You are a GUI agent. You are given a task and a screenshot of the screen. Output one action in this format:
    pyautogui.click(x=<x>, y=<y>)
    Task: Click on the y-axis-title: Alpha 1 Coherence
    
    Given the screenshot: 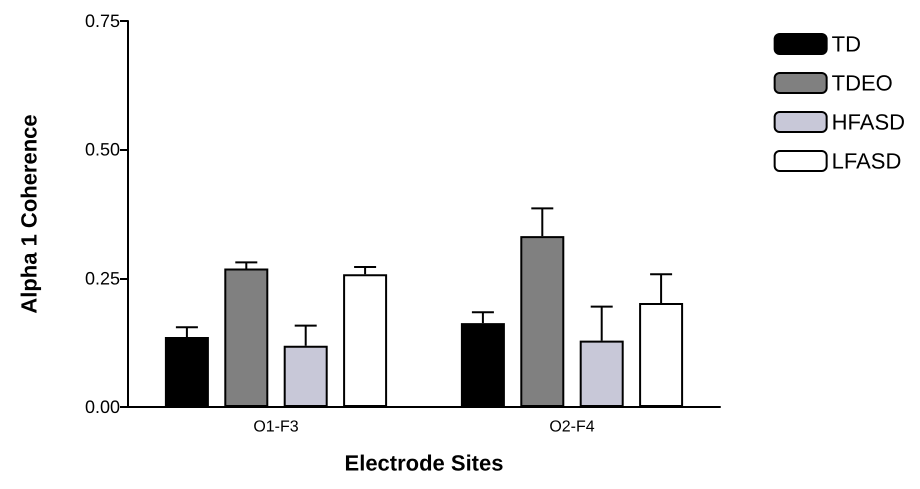 What is the action you would take?
    pyautogui.click(x=29, y=214)
    